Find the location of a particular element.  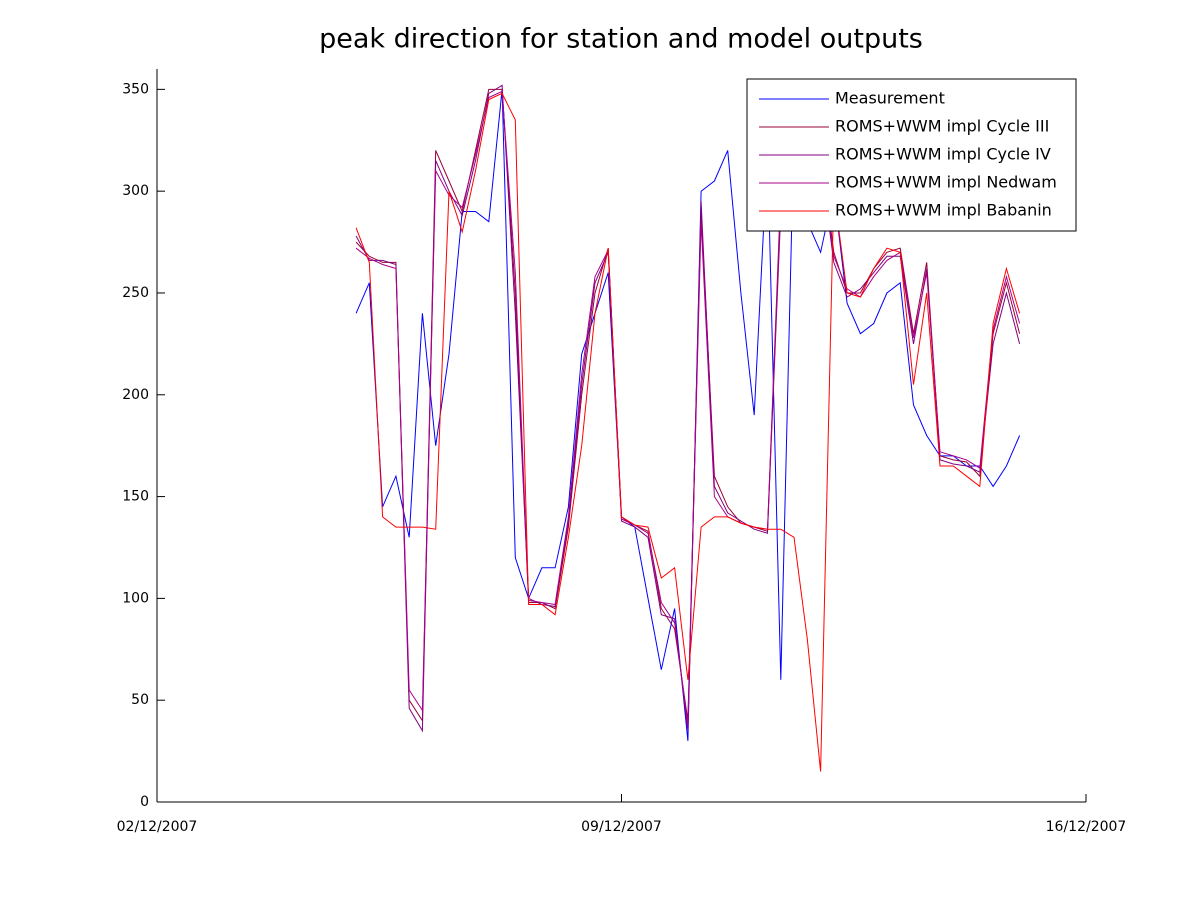

y-tick-label: 250 is located at coordinates (135, 293).